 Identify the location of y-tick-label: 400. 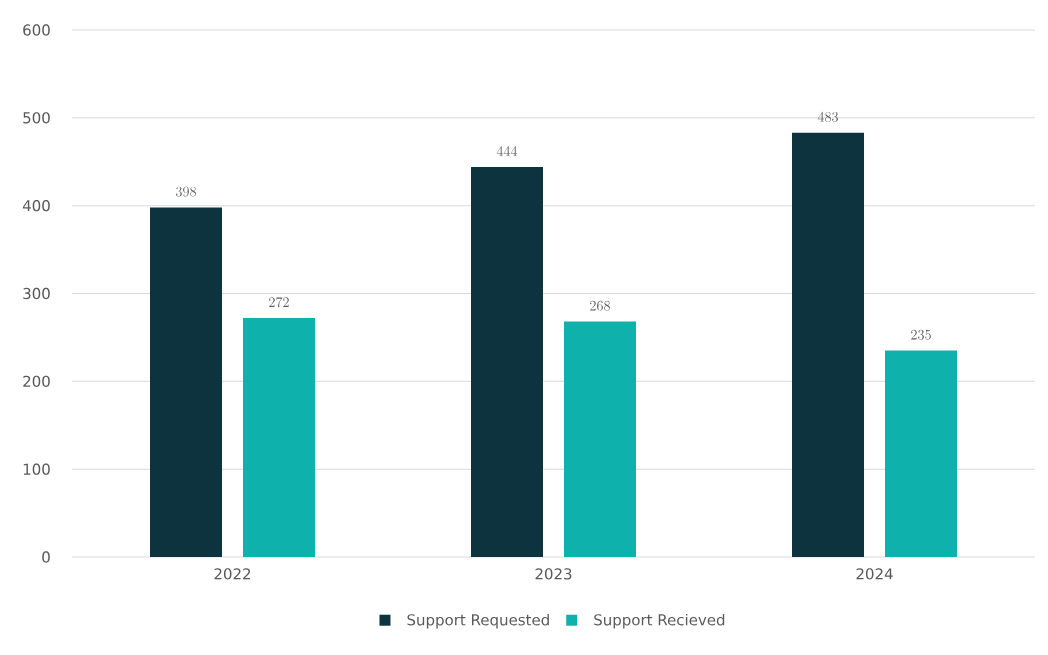
(36, 205).